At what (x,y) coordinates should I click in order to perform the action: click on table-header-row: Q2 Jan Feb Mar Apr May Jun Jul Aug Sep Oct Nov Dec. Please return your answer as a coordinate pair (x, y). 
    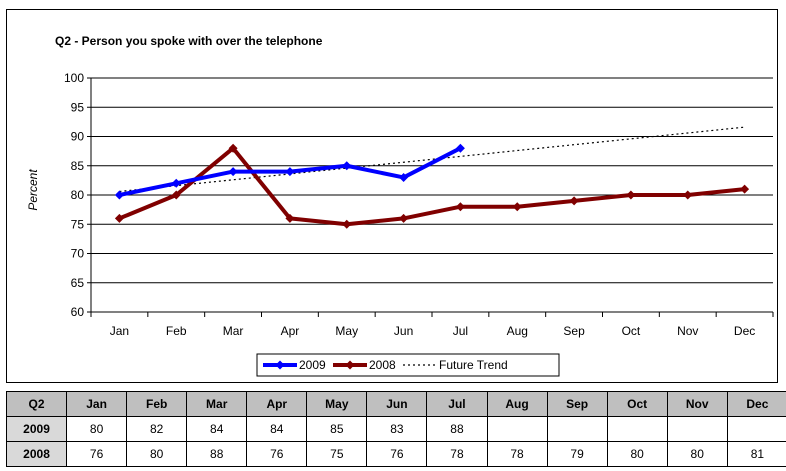
    Looking at the image, I should click on (395, 404).